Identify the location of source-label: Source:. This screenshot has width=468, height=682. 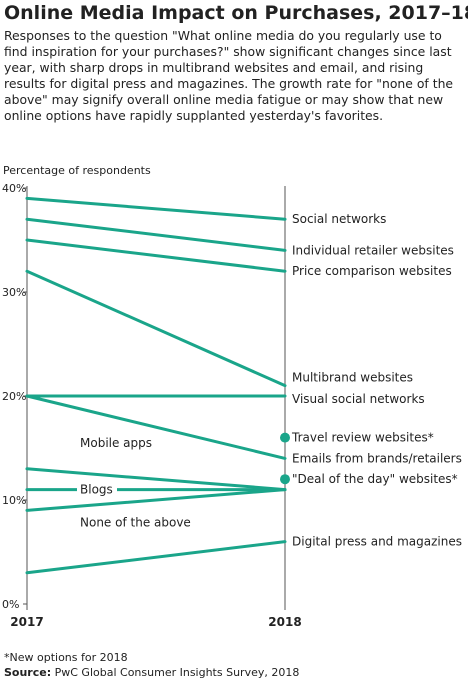
(28, 672).